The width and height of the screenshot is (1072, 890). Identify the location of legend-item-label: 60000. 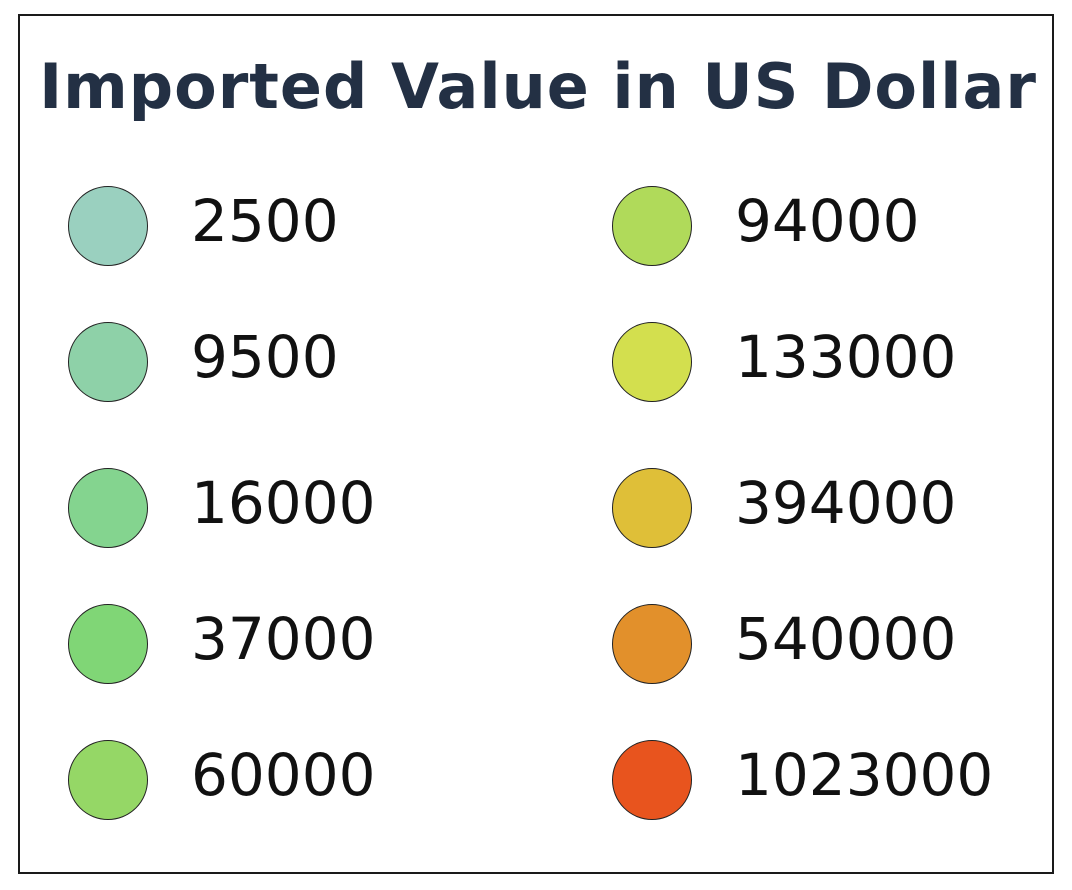
(283, 775).